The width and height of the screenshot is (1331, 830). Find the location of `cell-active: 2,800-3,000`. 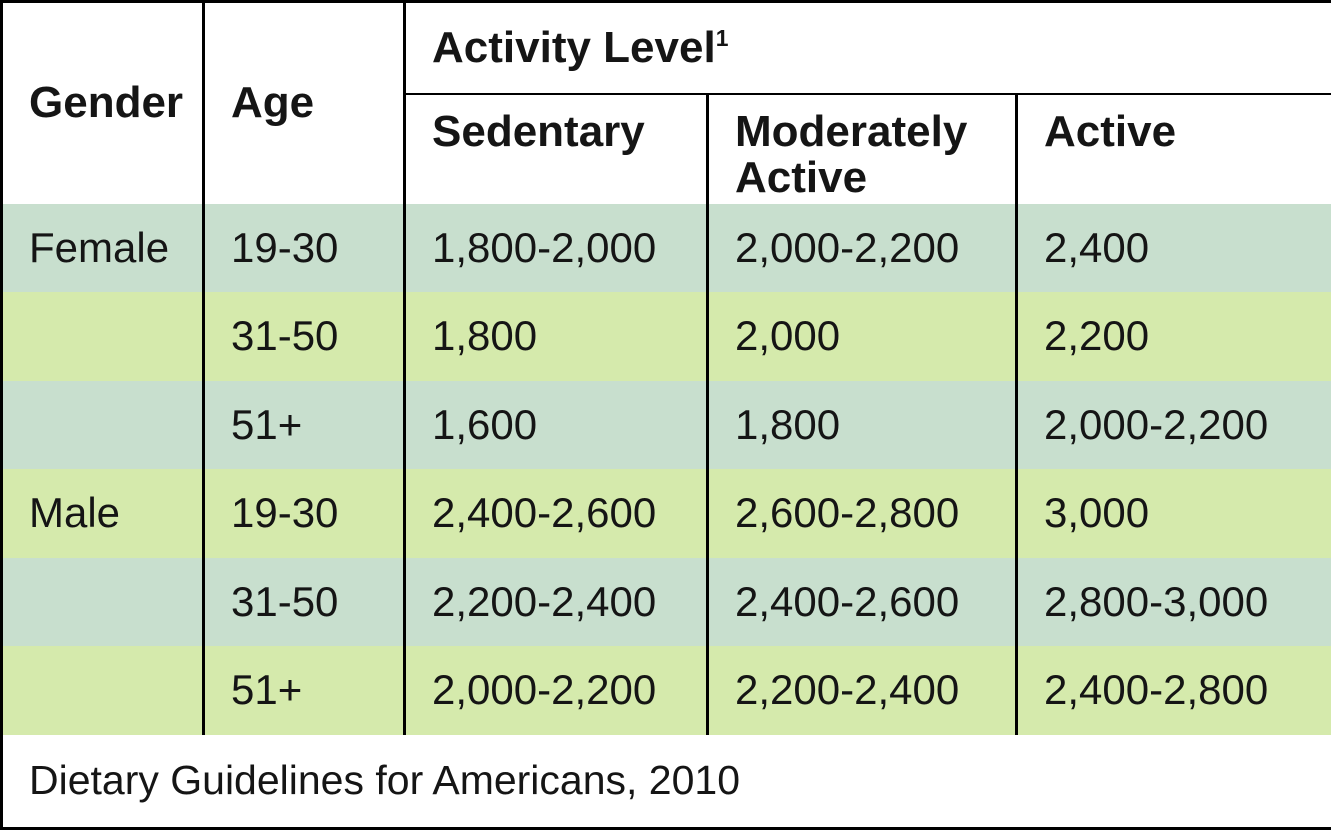

cell-active: 2,800-3,000 is located at coordinates (1172, 601).